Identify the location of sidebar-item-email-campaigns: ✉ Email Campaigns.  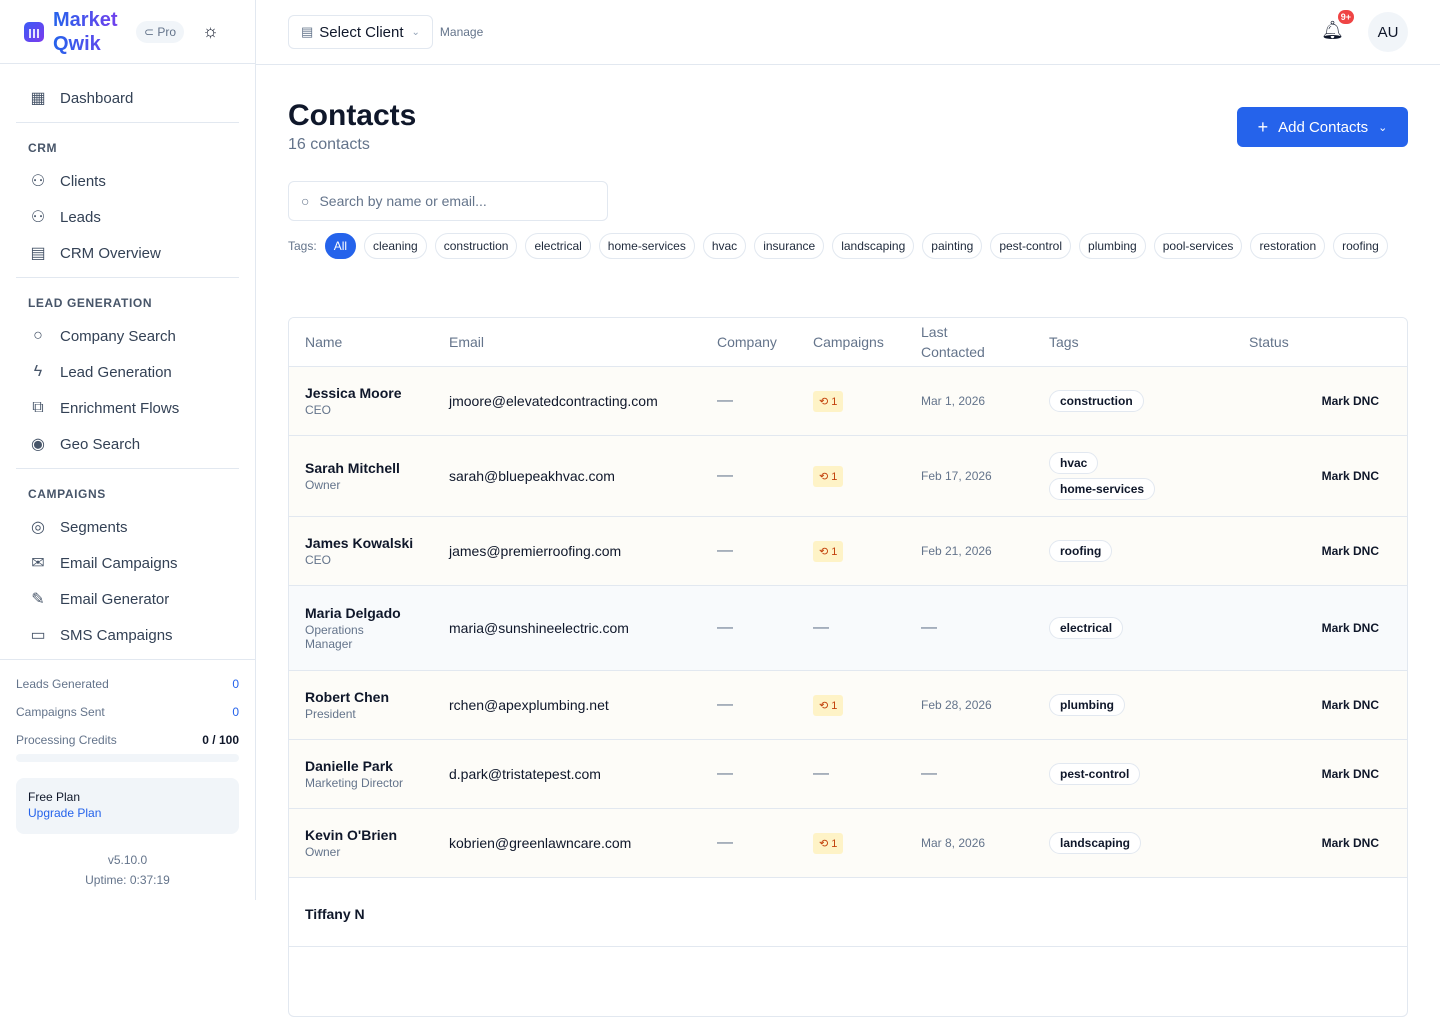
(127, 563).